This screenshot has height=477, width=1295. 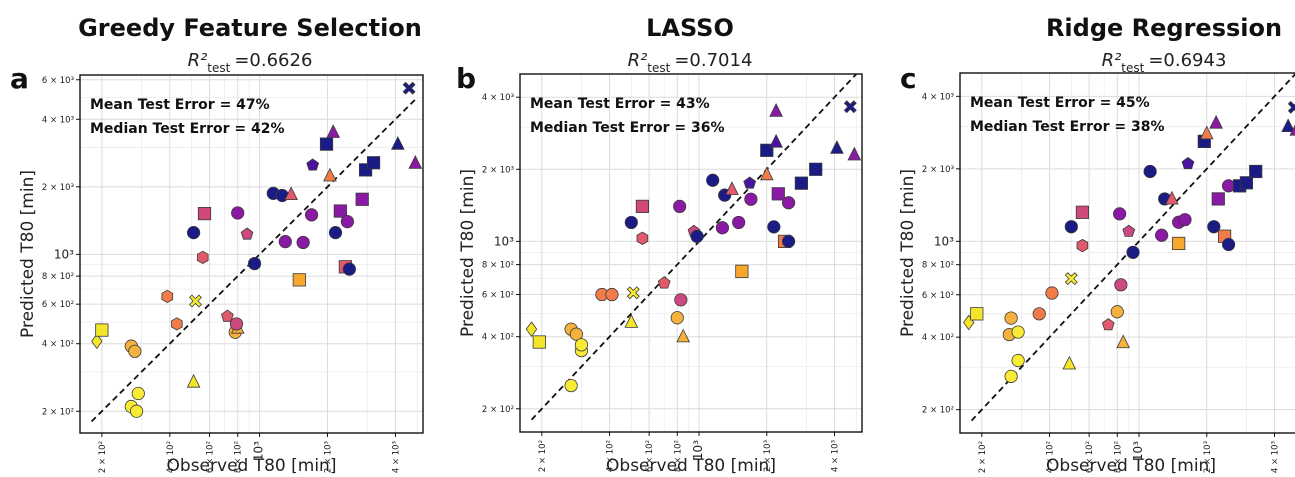 What do you see at coordinates (1067, 127) in the screenshot?
I see `annotation-text: Median Test Error = 38%` at bounding box center [1067, 127].